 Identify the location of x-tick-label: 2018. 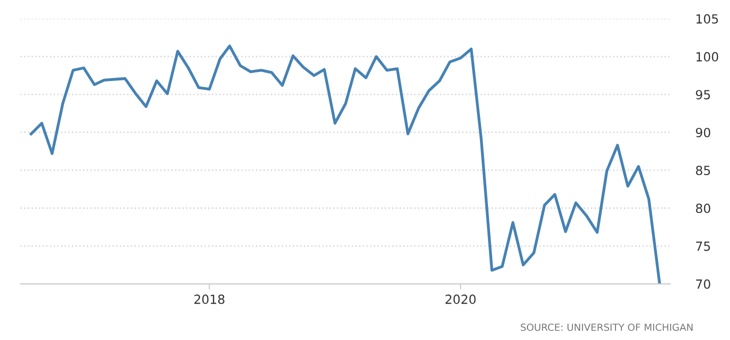
(209, 299).